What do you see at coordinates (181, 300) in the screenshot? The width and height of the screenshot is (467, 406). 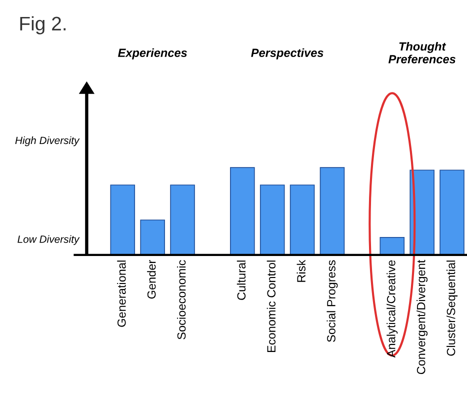 I see `x-tick-label: Socioeconomic` at bounding box center [181, 300].